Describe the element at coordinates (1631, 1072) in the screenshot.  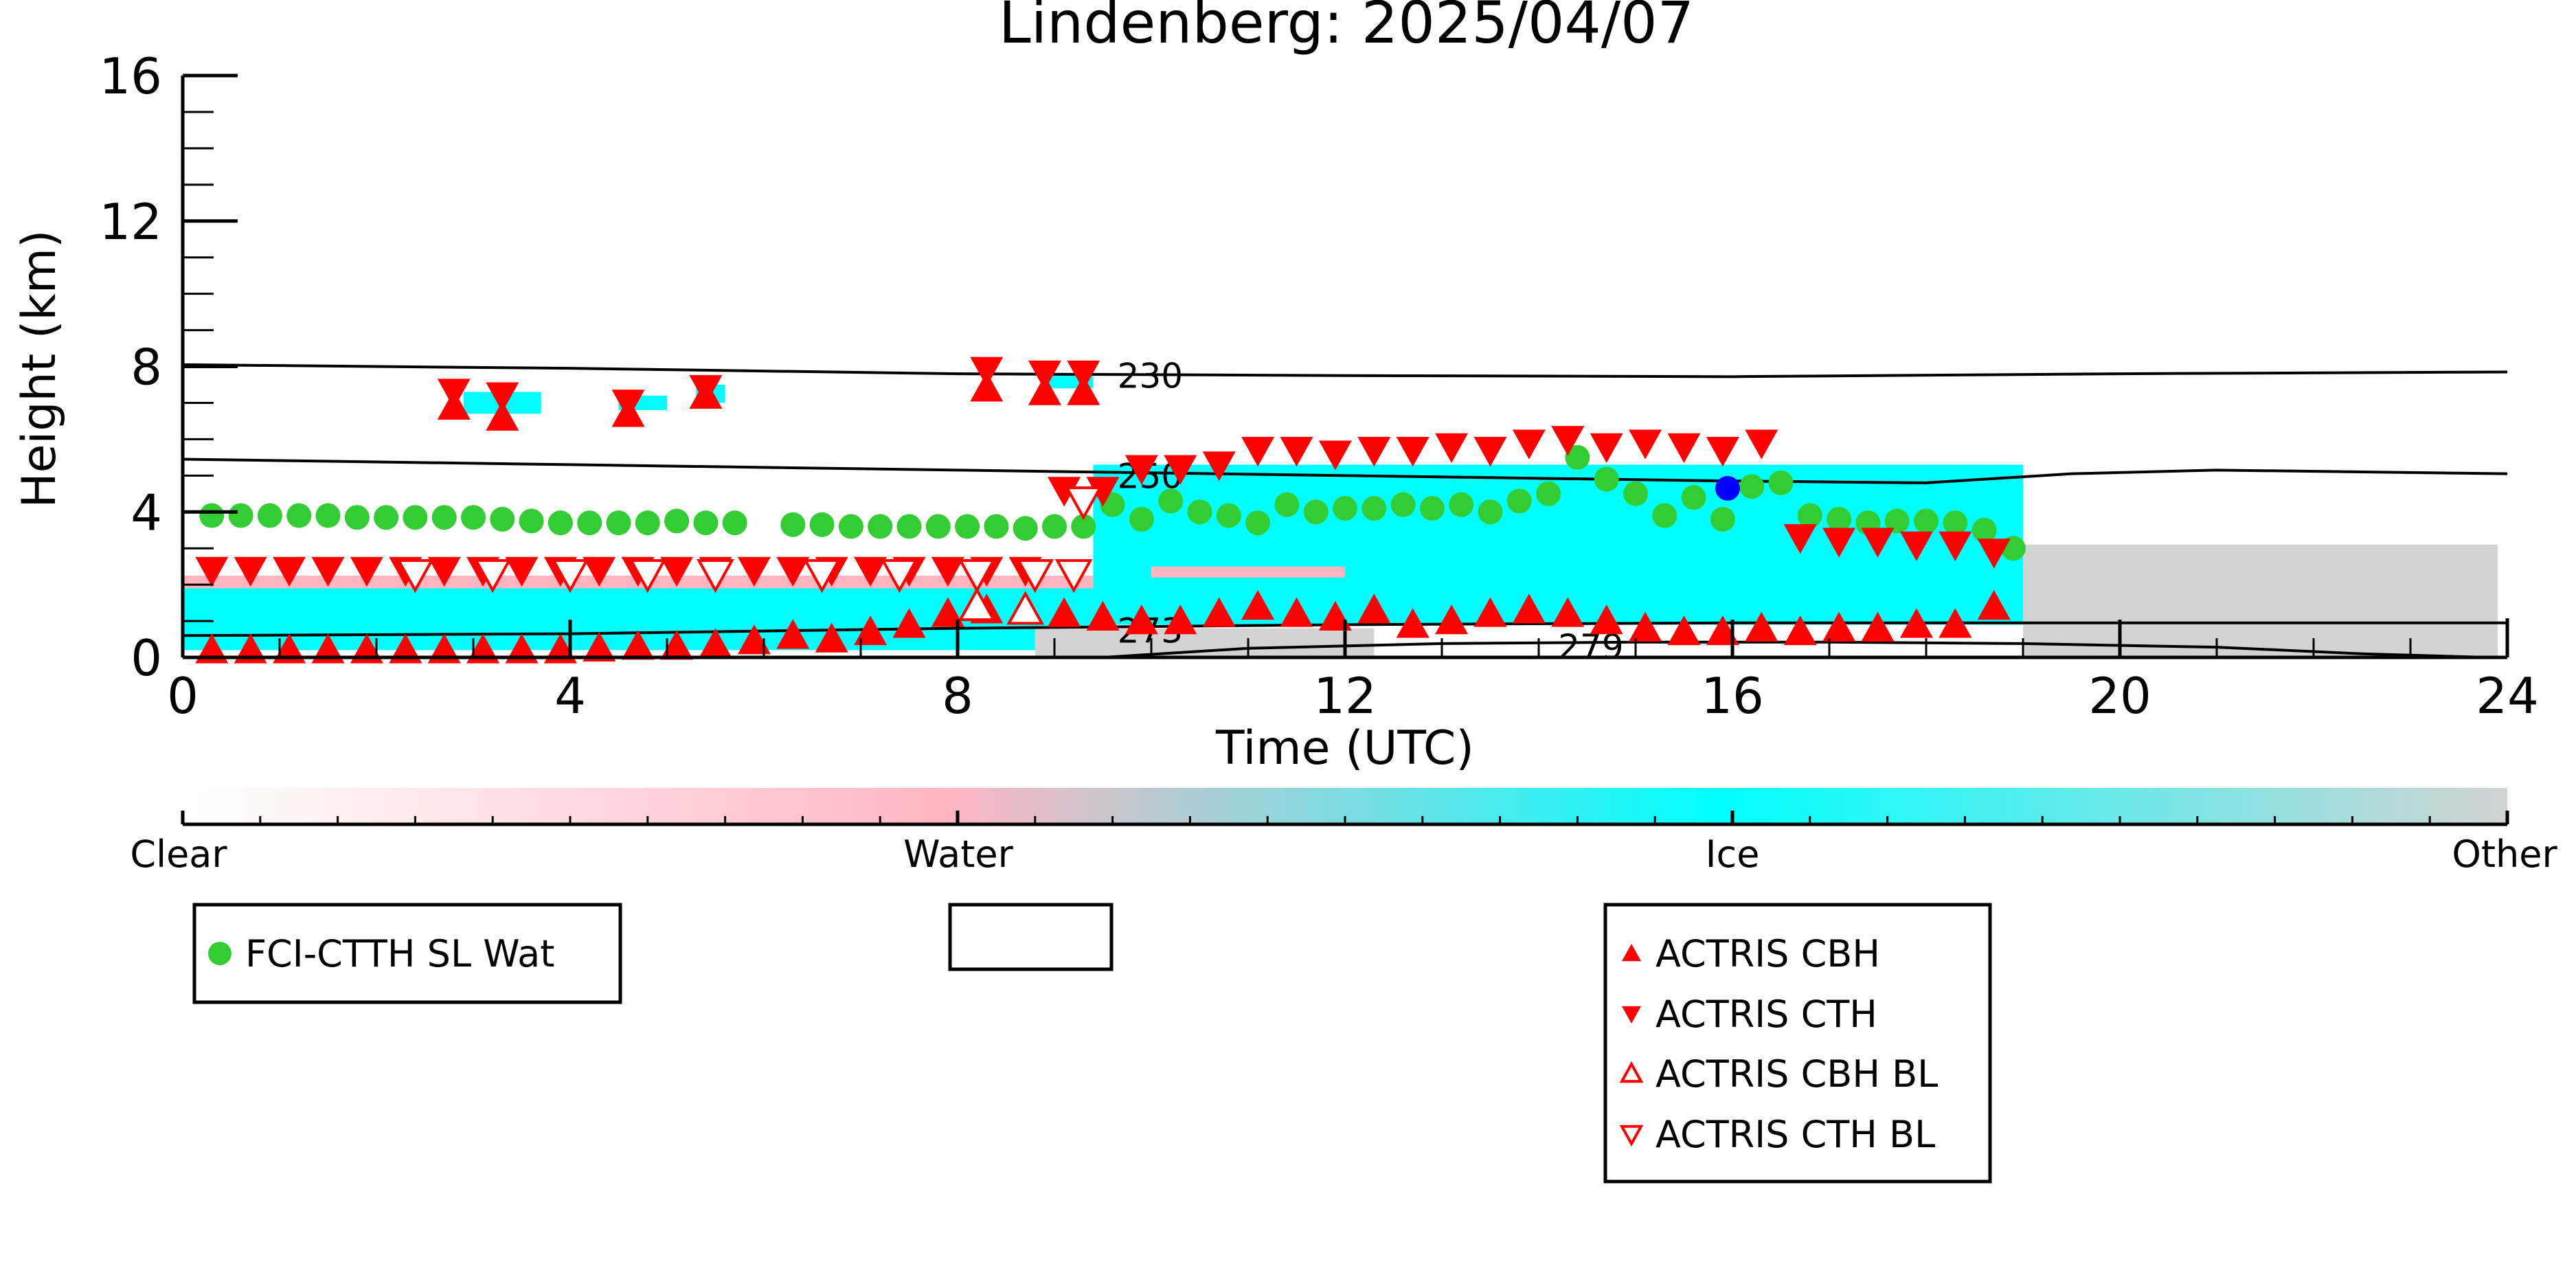
I see `legend-marker-actris-cbh-bl` at that location.